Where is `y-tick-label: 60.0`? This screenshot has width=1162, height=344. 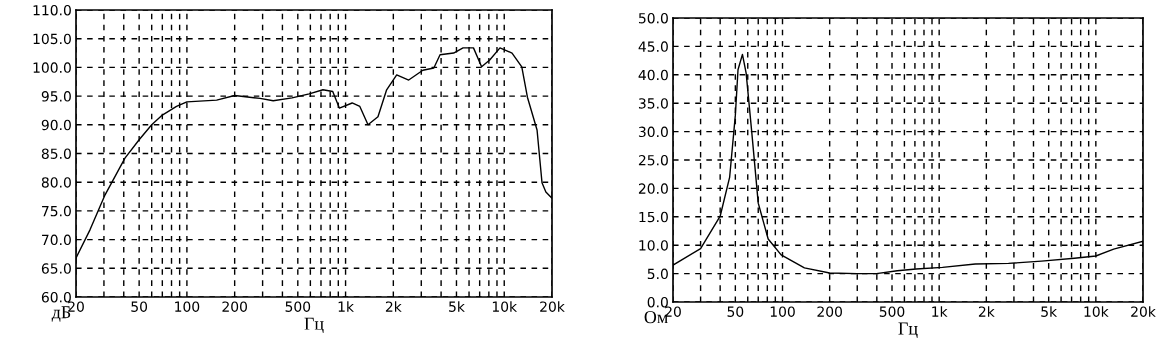
y-tick-label: 60.0 is located at coordinates (56, 297).